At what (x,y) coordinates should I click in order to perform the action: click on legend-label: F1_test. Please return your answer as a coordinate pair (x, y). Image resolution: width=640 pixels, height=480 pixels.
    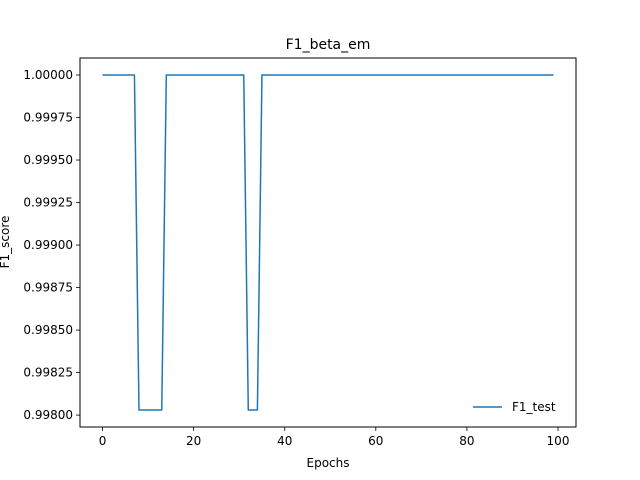
    Looking at the image, I should click on (534, 407).